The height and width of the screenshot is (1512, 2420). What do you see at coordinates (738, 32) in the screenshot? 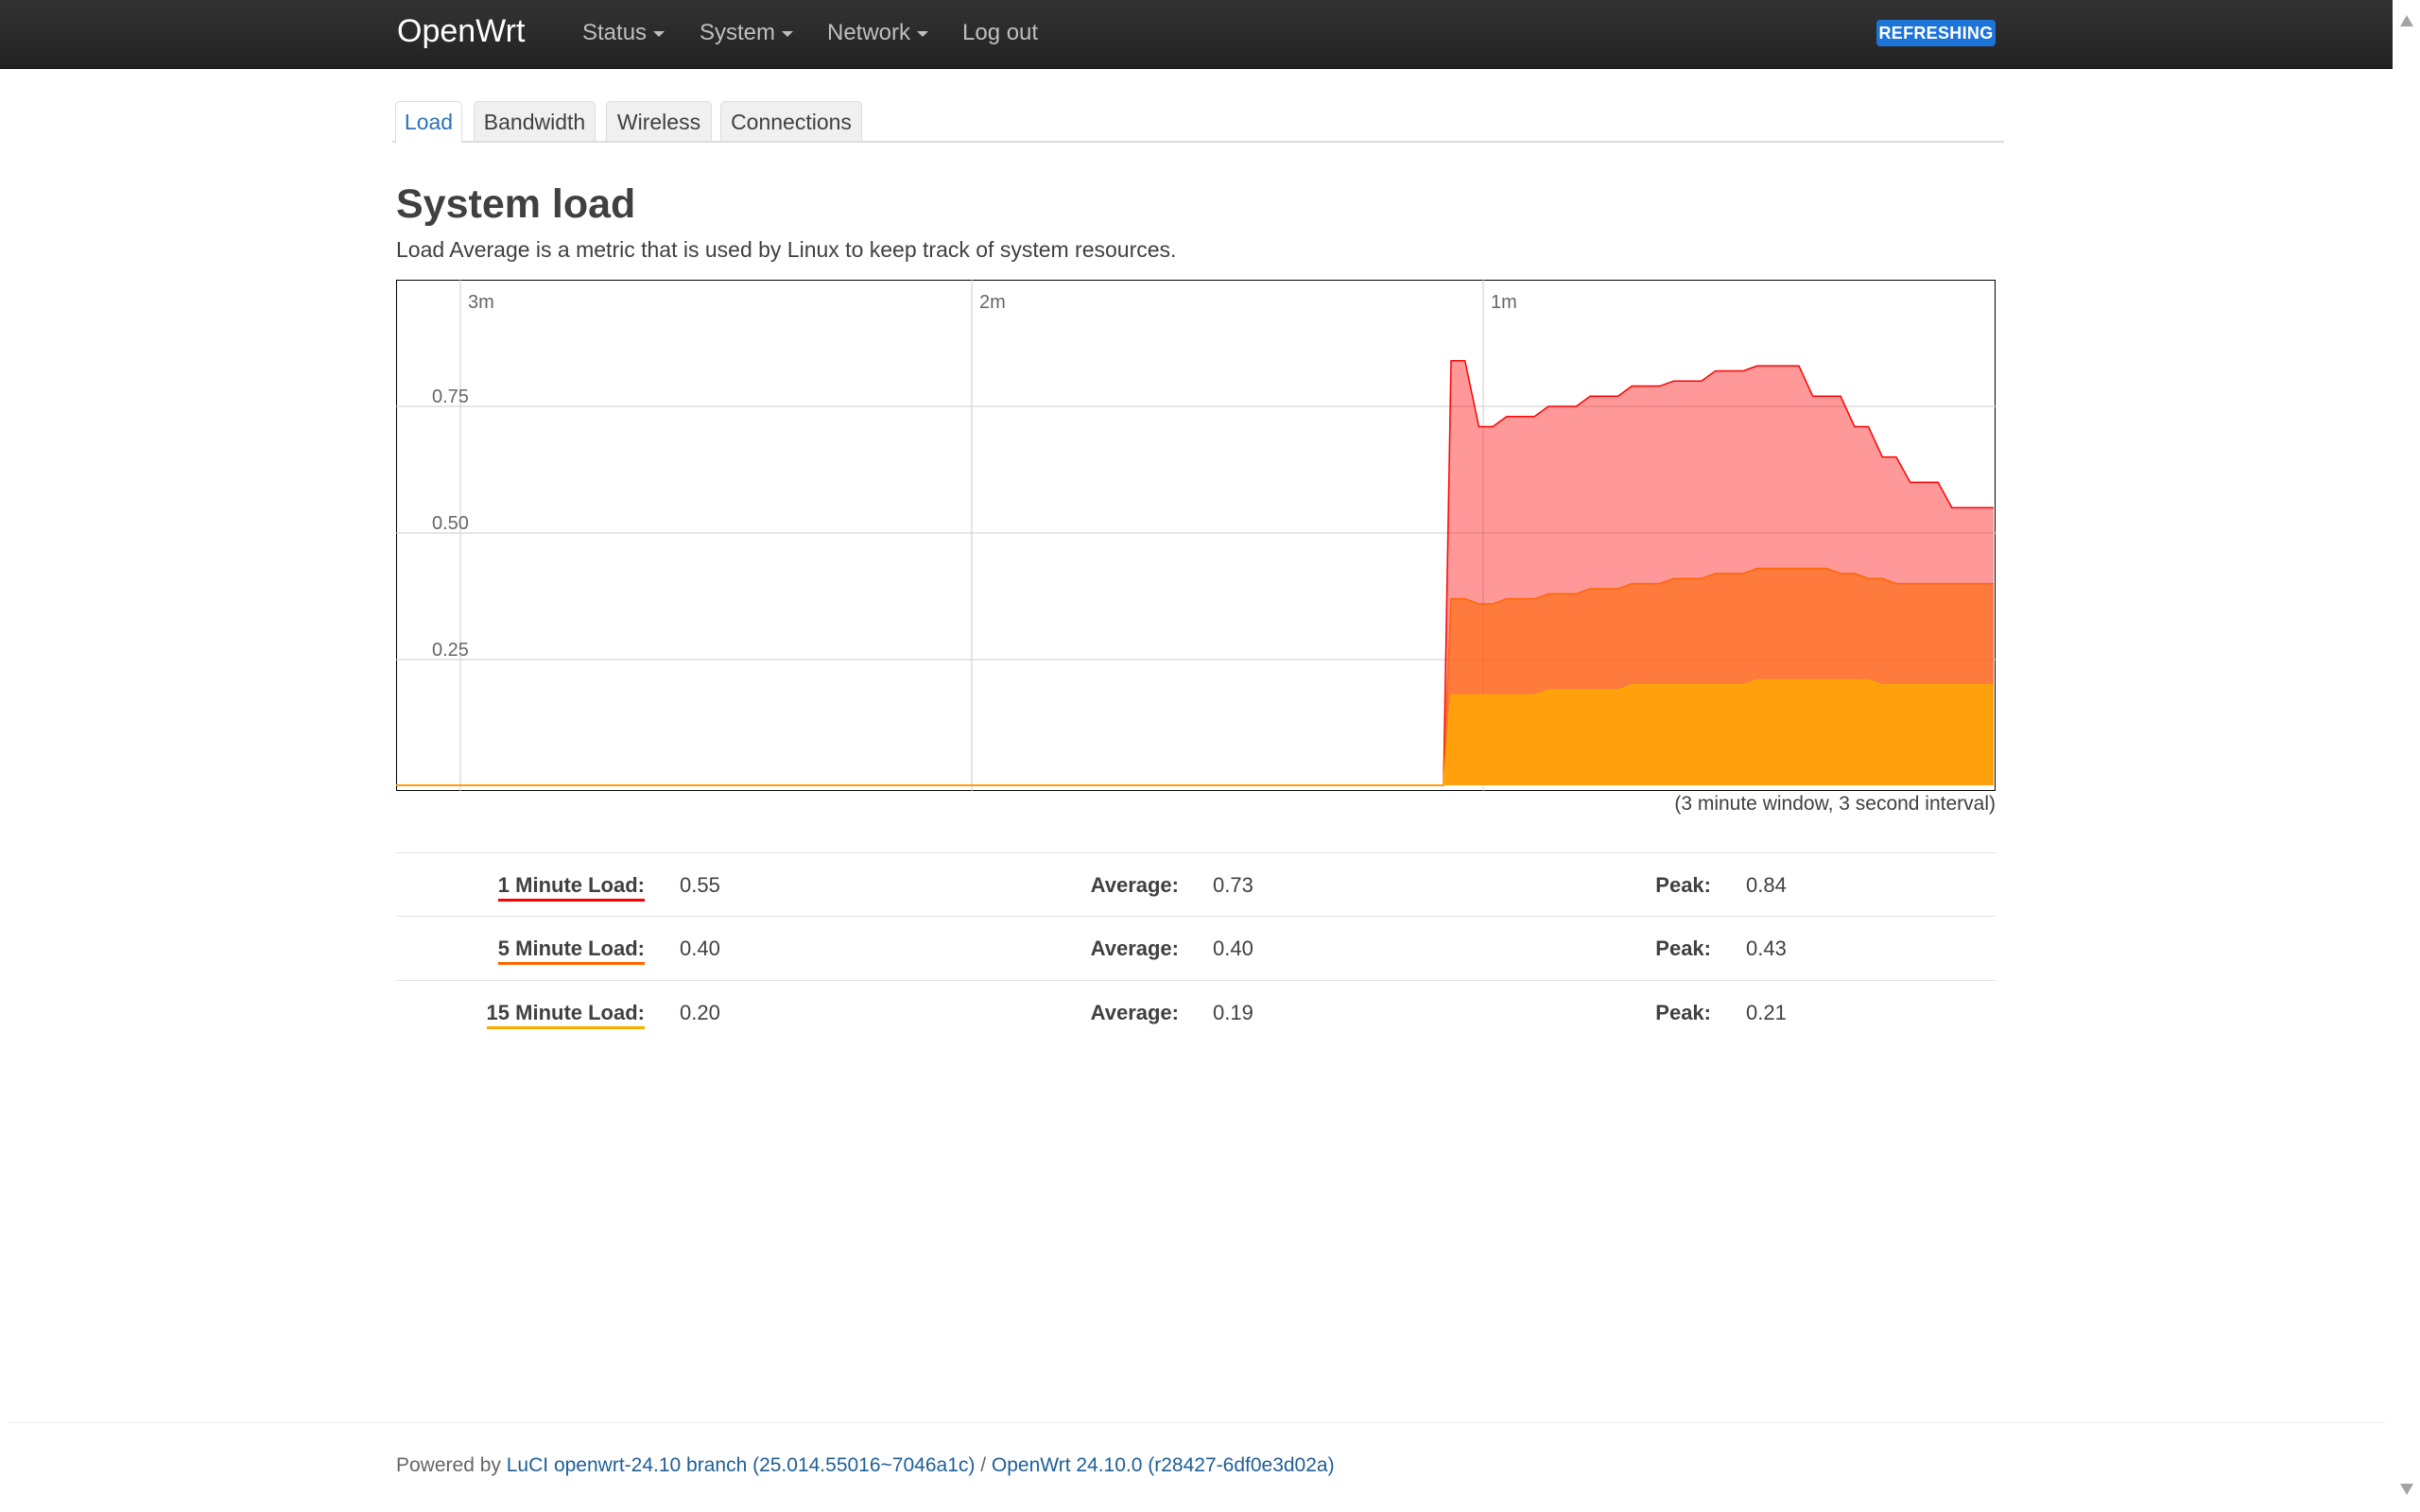
I see `nav-item-label: System` at bounding box center [738, 32].